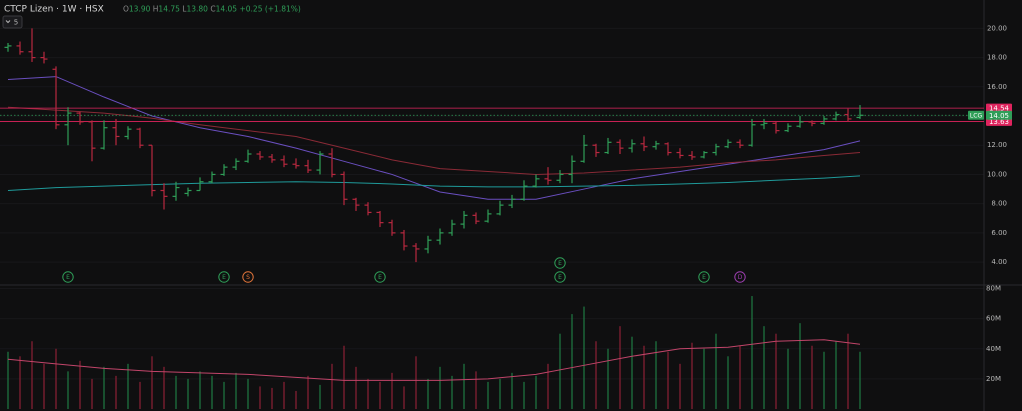  Describe the element at coordinates (997, 145) in the screenshot. I see `y-tick-label: 12.00` at that location.